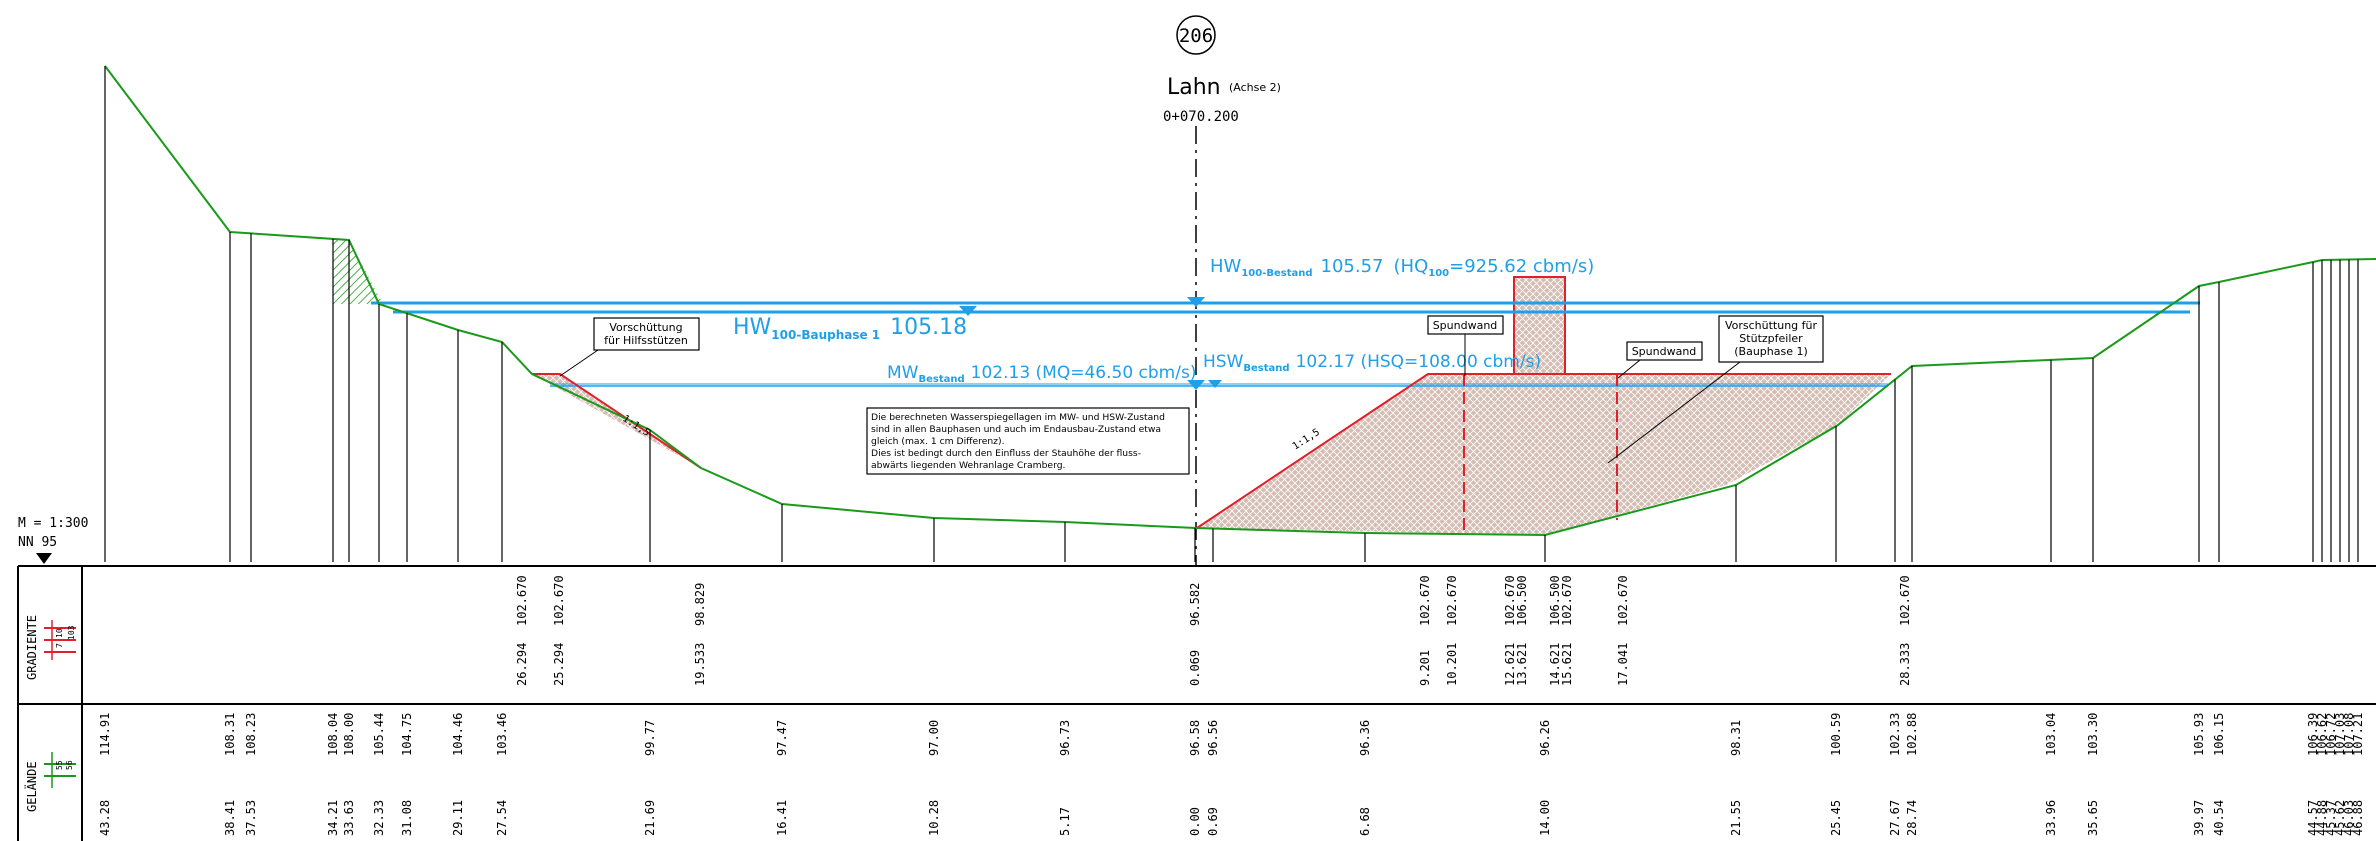 The height and width of the screenshot is (841, 2376). I want to click on gelaende-distance-value: 10.28, so click(934, 818).